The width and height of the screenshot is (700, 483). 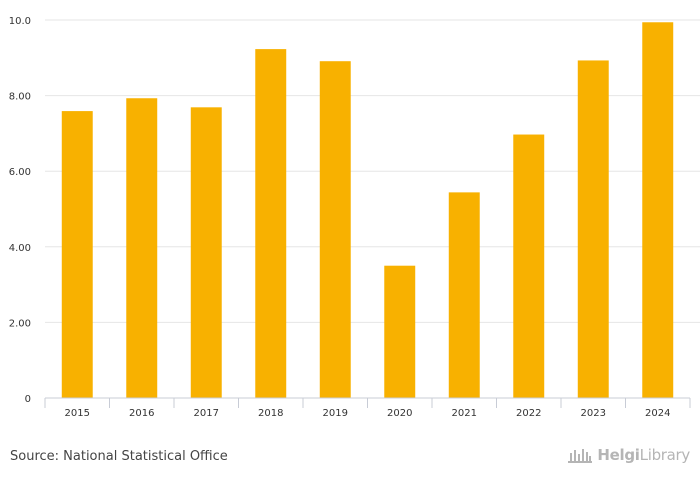 What do you see at coordinates (270, 413) in the screenshot?
I see `x-tick-label: 2018` at bounding box center [270, 413].